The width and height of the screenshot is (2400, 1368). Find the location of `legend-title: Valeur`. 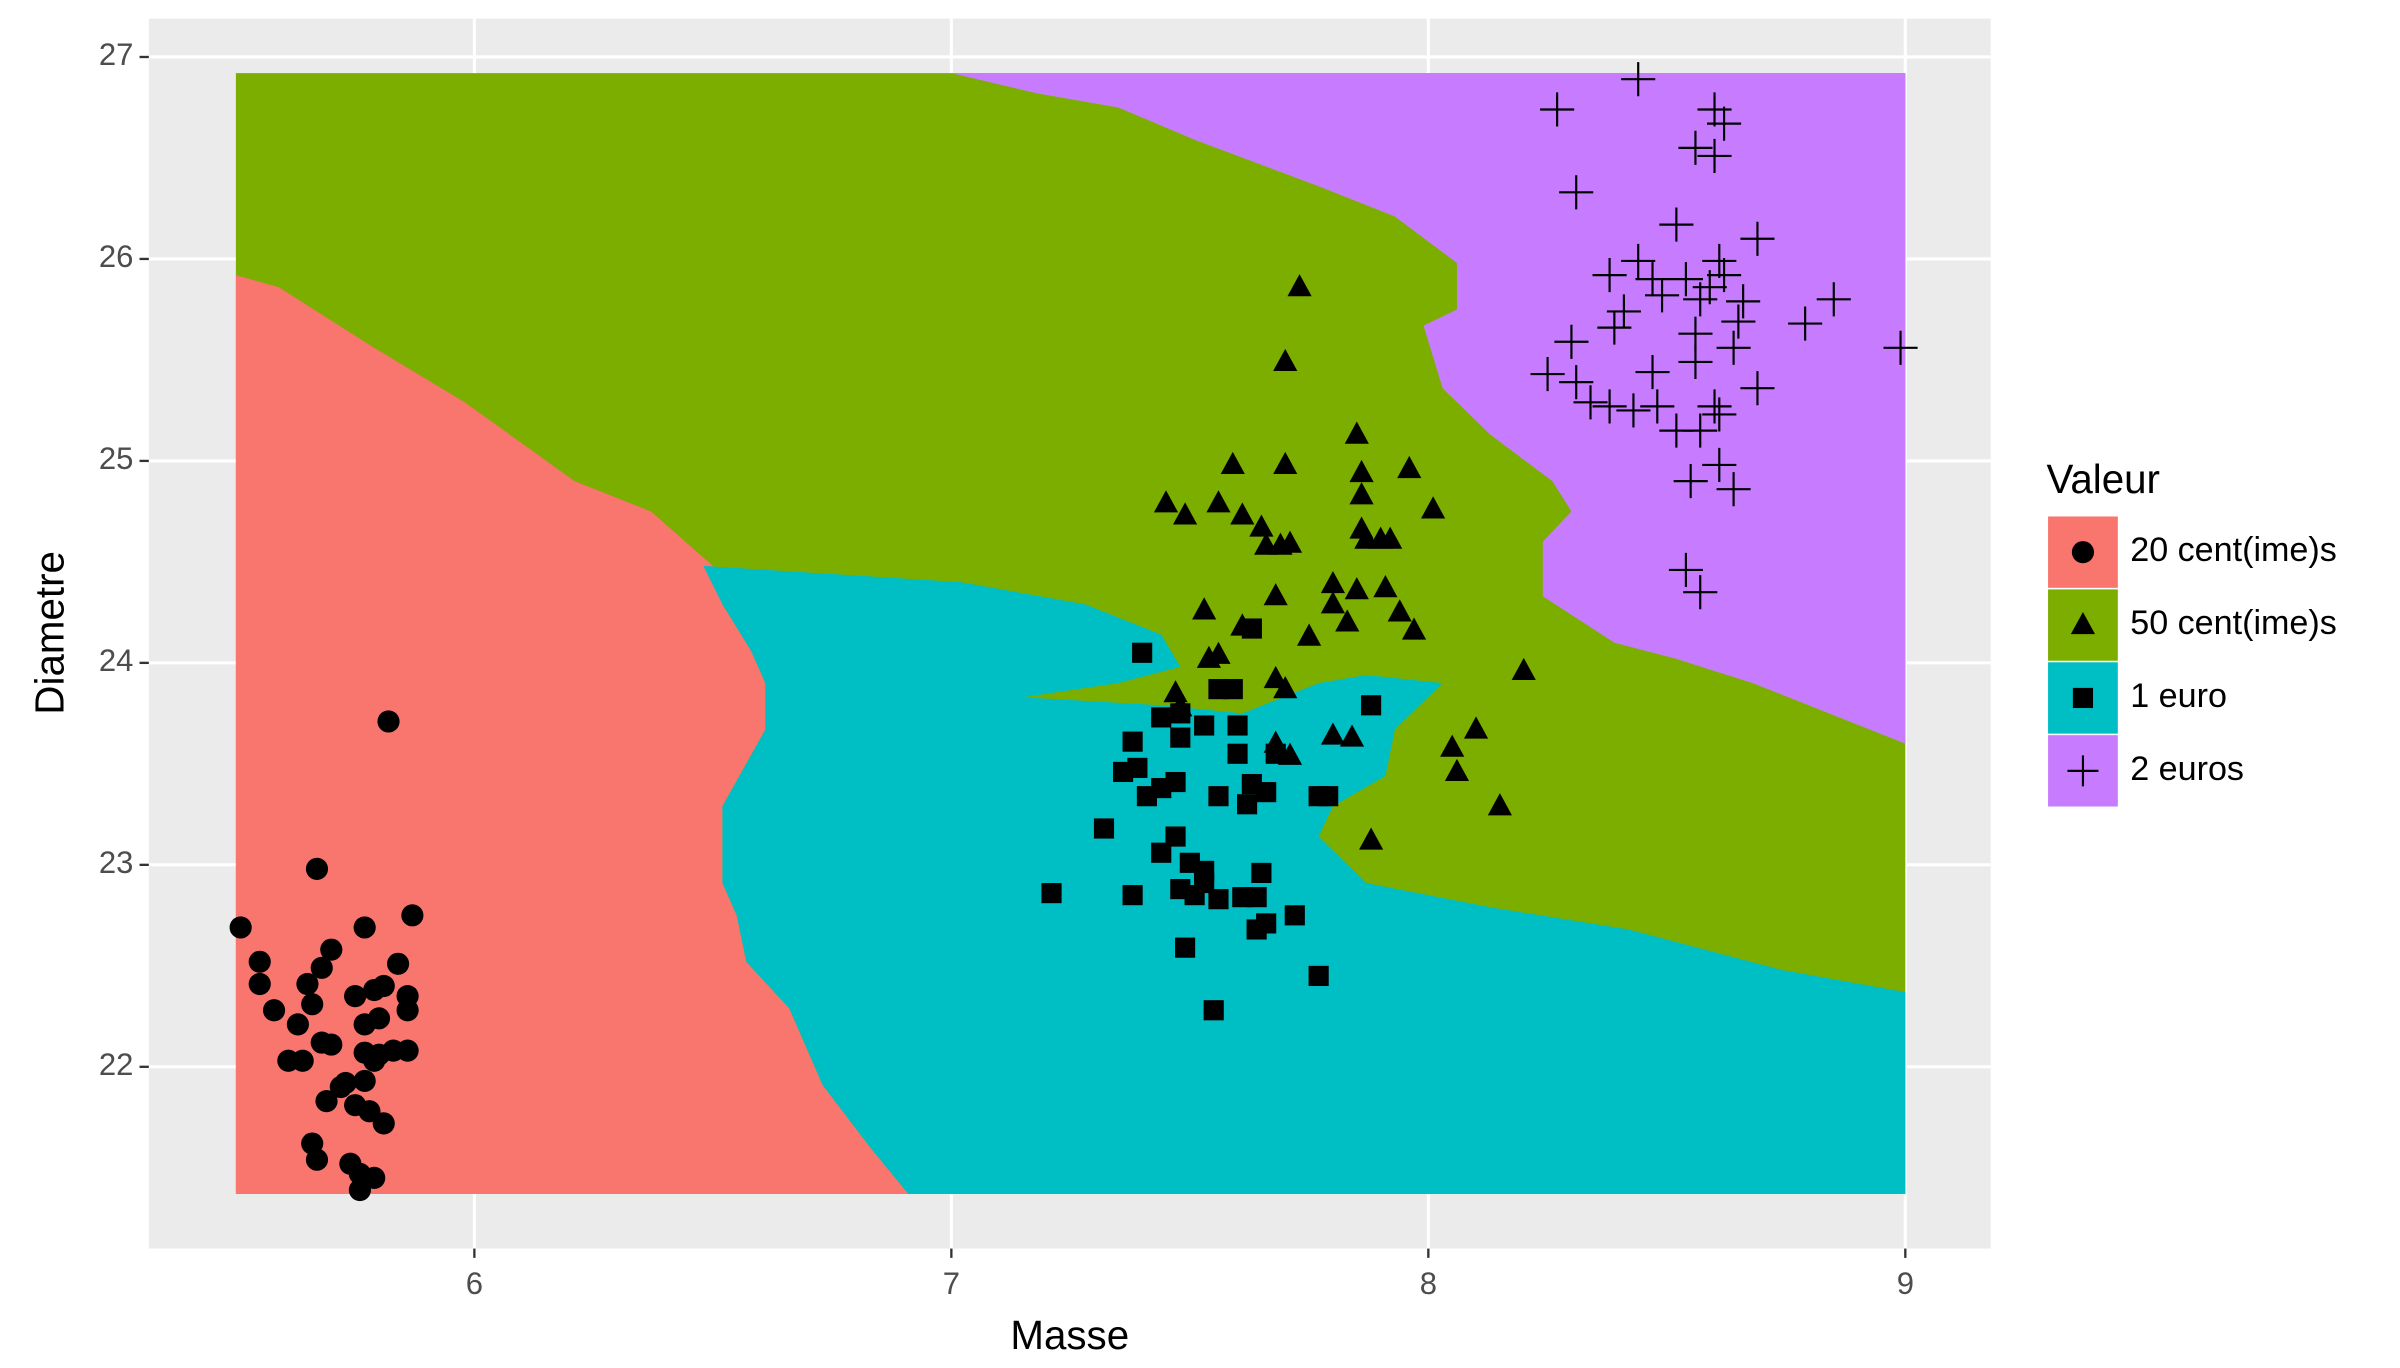

legend-title: Valeur is located at coordinates (2103, 479).